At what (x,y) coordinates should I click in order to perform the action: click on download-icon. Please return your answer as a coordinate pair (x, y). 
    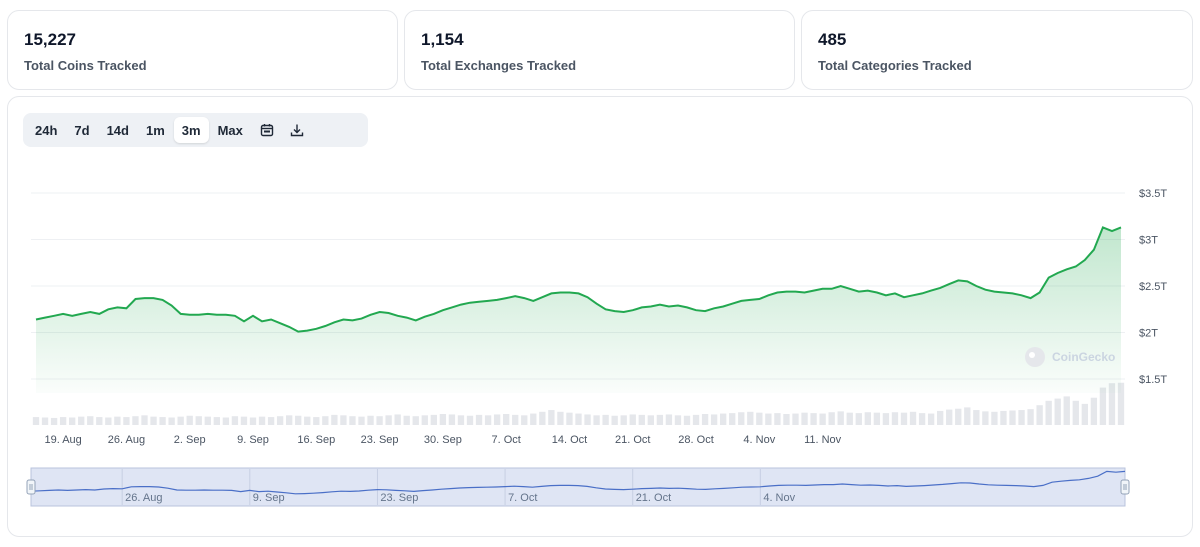
    Looking at the image, I should click on (297, 130).